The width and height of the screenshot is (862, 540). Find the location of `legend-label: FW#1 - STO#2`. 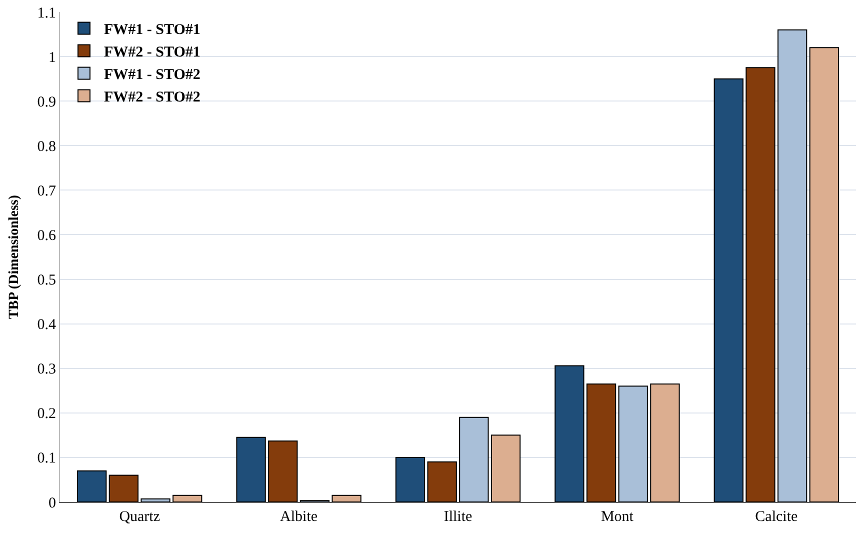

legend-label: FW#1 - STO#2 is located at coordinates (152, 75).